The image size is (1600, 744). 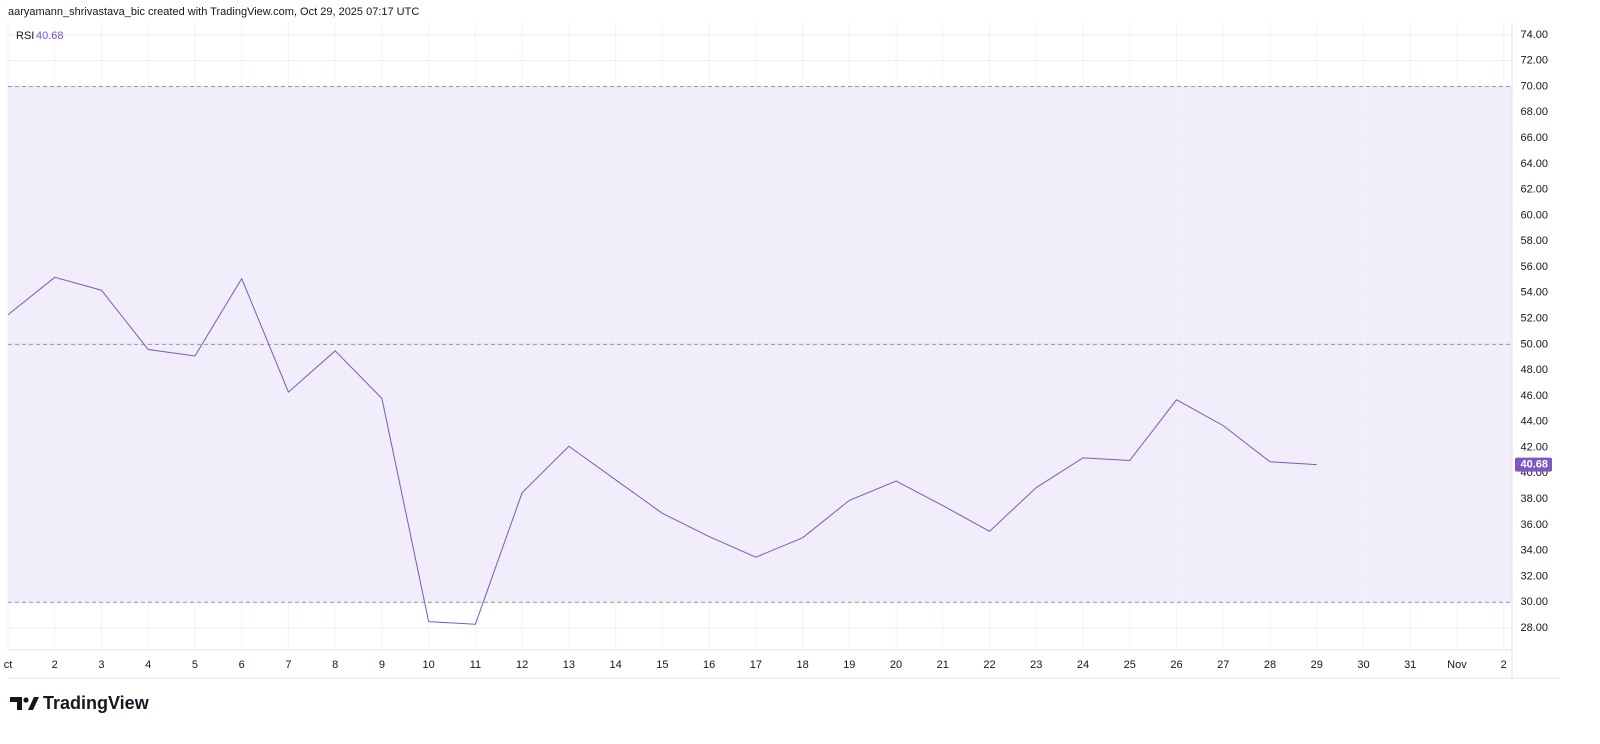 I want to click on y-tick-label: 74.00, so click(x=1534, y=35).